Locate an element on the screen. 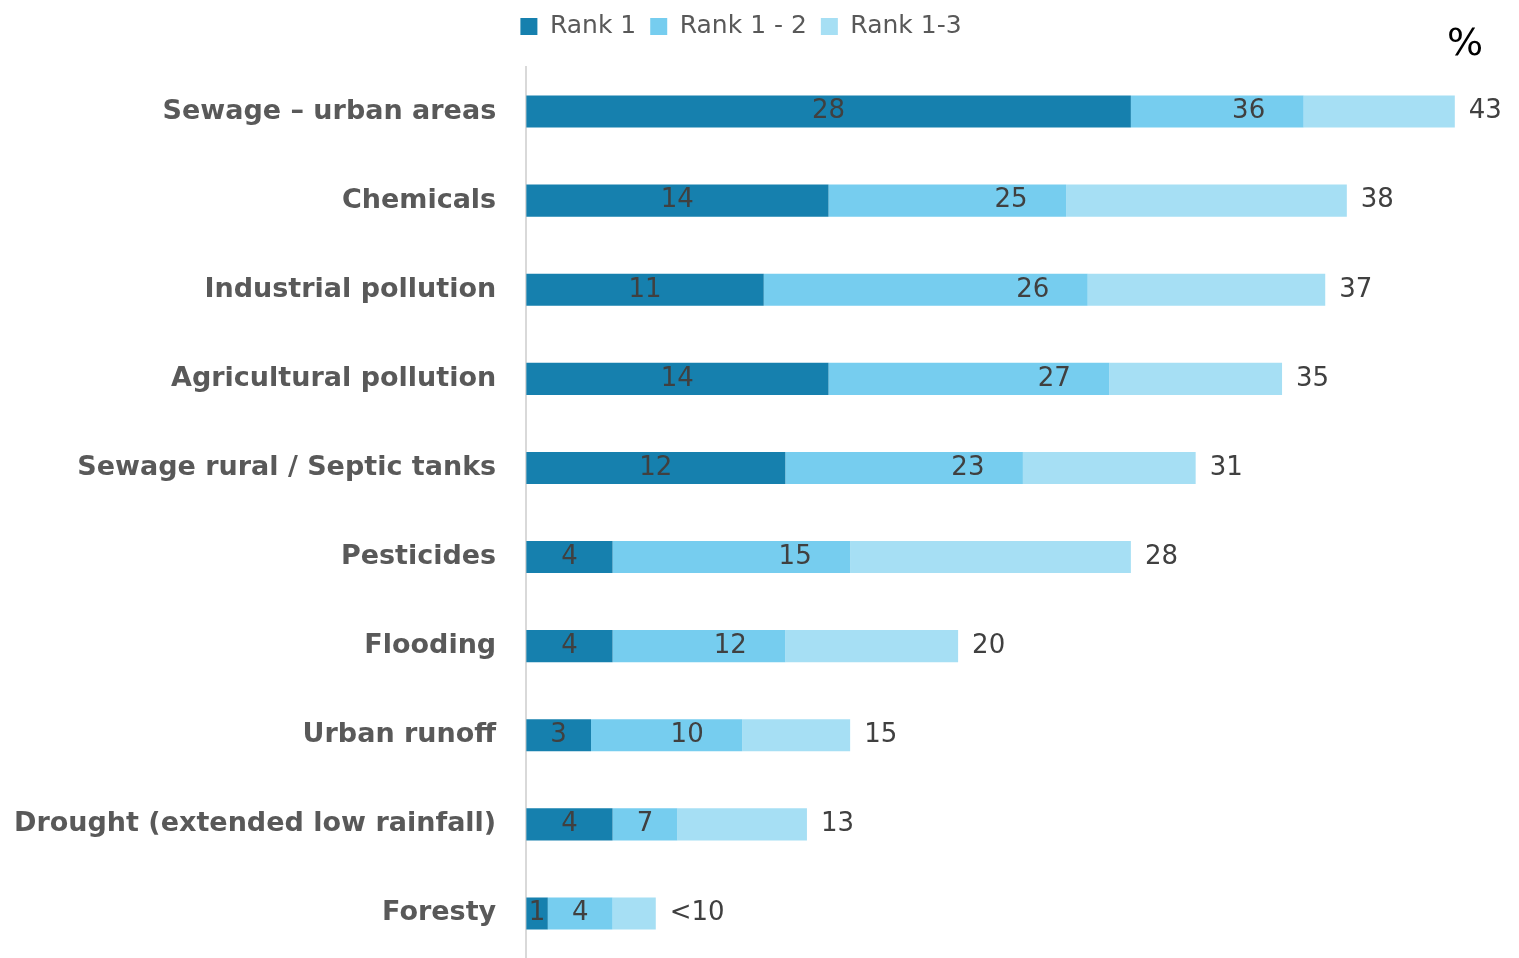 This screenshot has height=958, width=1519. annotation: 7 is located at coordinates (645, 822).